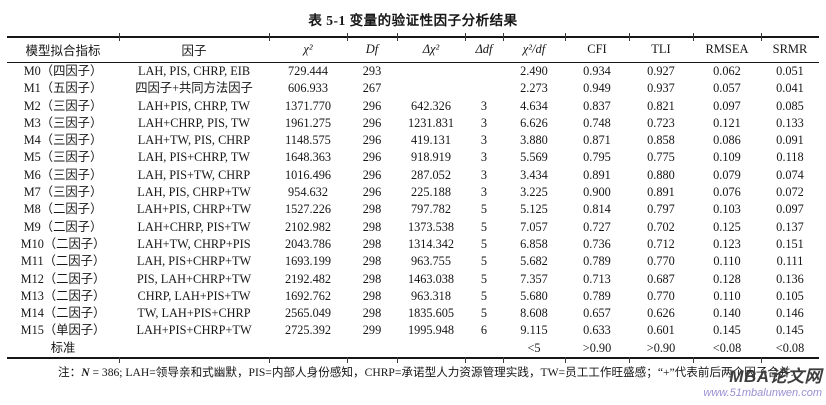  I want to click on cell-model: M4（三因子）, so click(63, 140).